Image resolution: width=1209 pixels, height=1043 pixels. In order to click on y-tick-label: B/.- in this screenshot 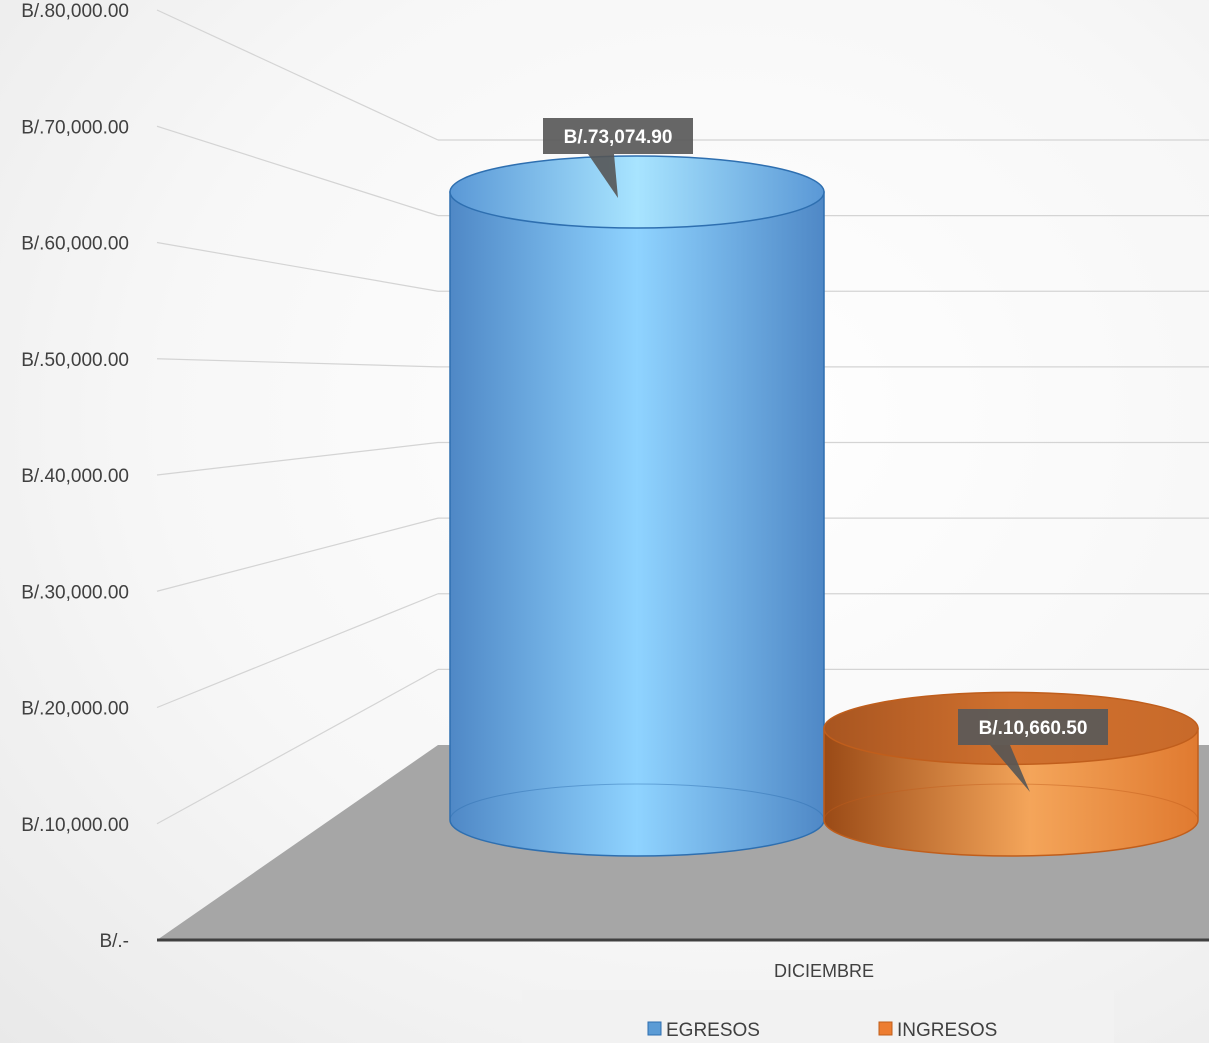, I will do `click(114, 941)`.